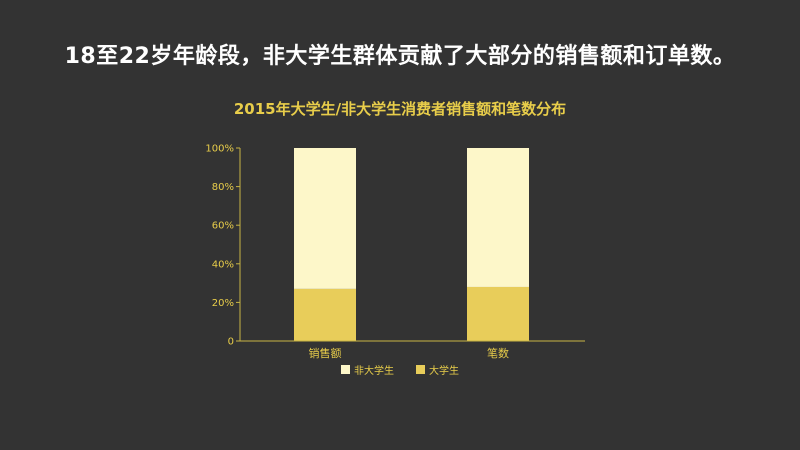 This screenshot has width=800, height=450. I want to click on y-tick-label: 60%, so click(223, 226).